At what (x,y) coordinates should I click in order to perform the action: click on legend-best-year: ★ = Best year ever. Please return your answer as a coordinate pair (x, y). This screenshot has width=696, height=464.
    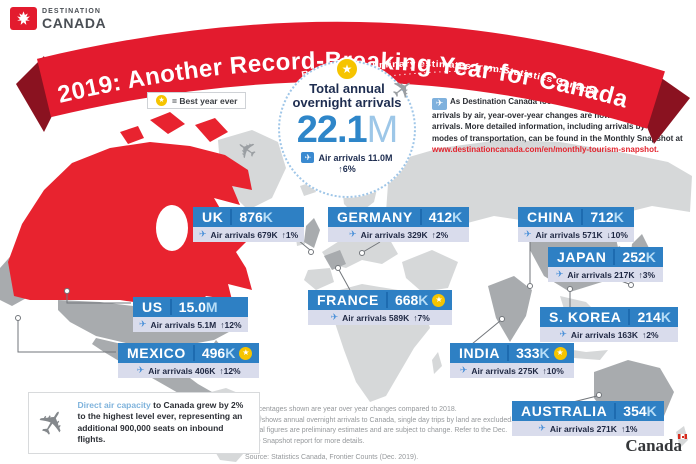
    Looking at the image, I should click on (197, 100).